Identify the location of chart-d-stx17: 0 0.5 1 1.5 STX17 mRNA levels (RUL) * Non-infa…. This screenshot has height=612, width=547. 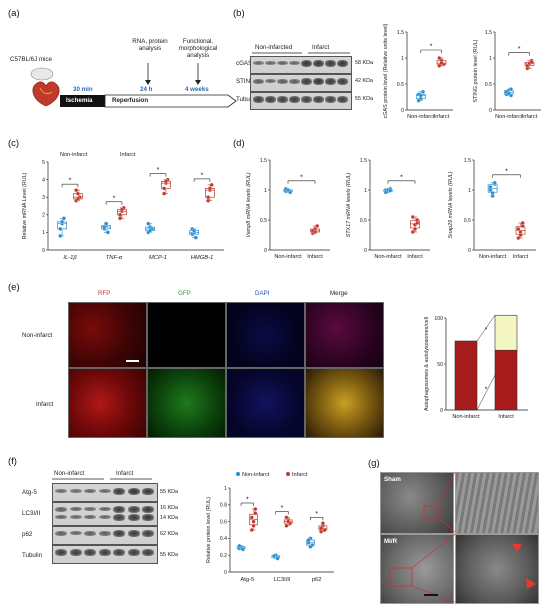
(388, 209).